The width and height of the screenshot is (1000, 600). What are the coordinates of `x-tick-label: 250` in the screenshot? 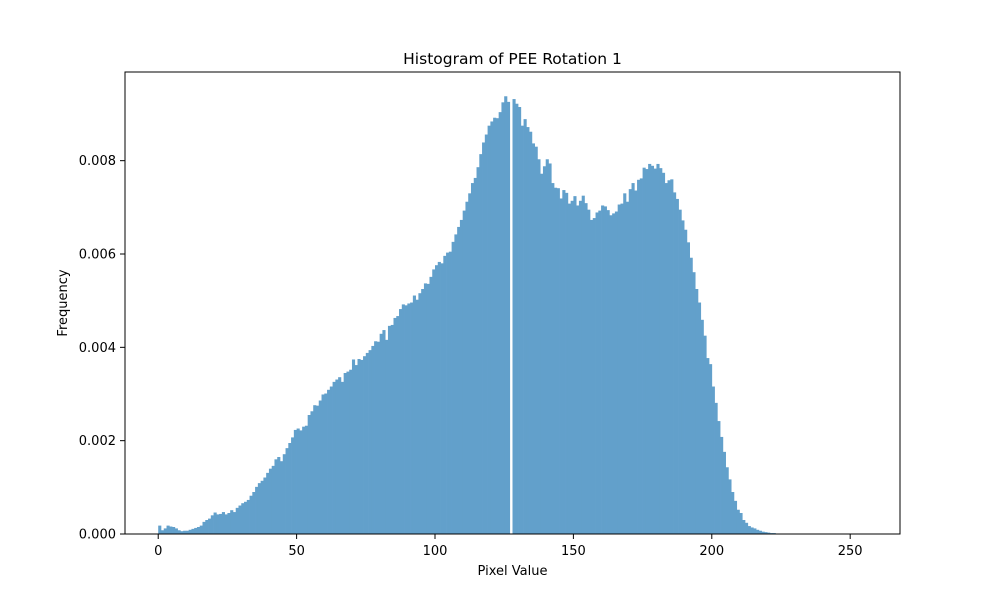 It's located at (850, 551).